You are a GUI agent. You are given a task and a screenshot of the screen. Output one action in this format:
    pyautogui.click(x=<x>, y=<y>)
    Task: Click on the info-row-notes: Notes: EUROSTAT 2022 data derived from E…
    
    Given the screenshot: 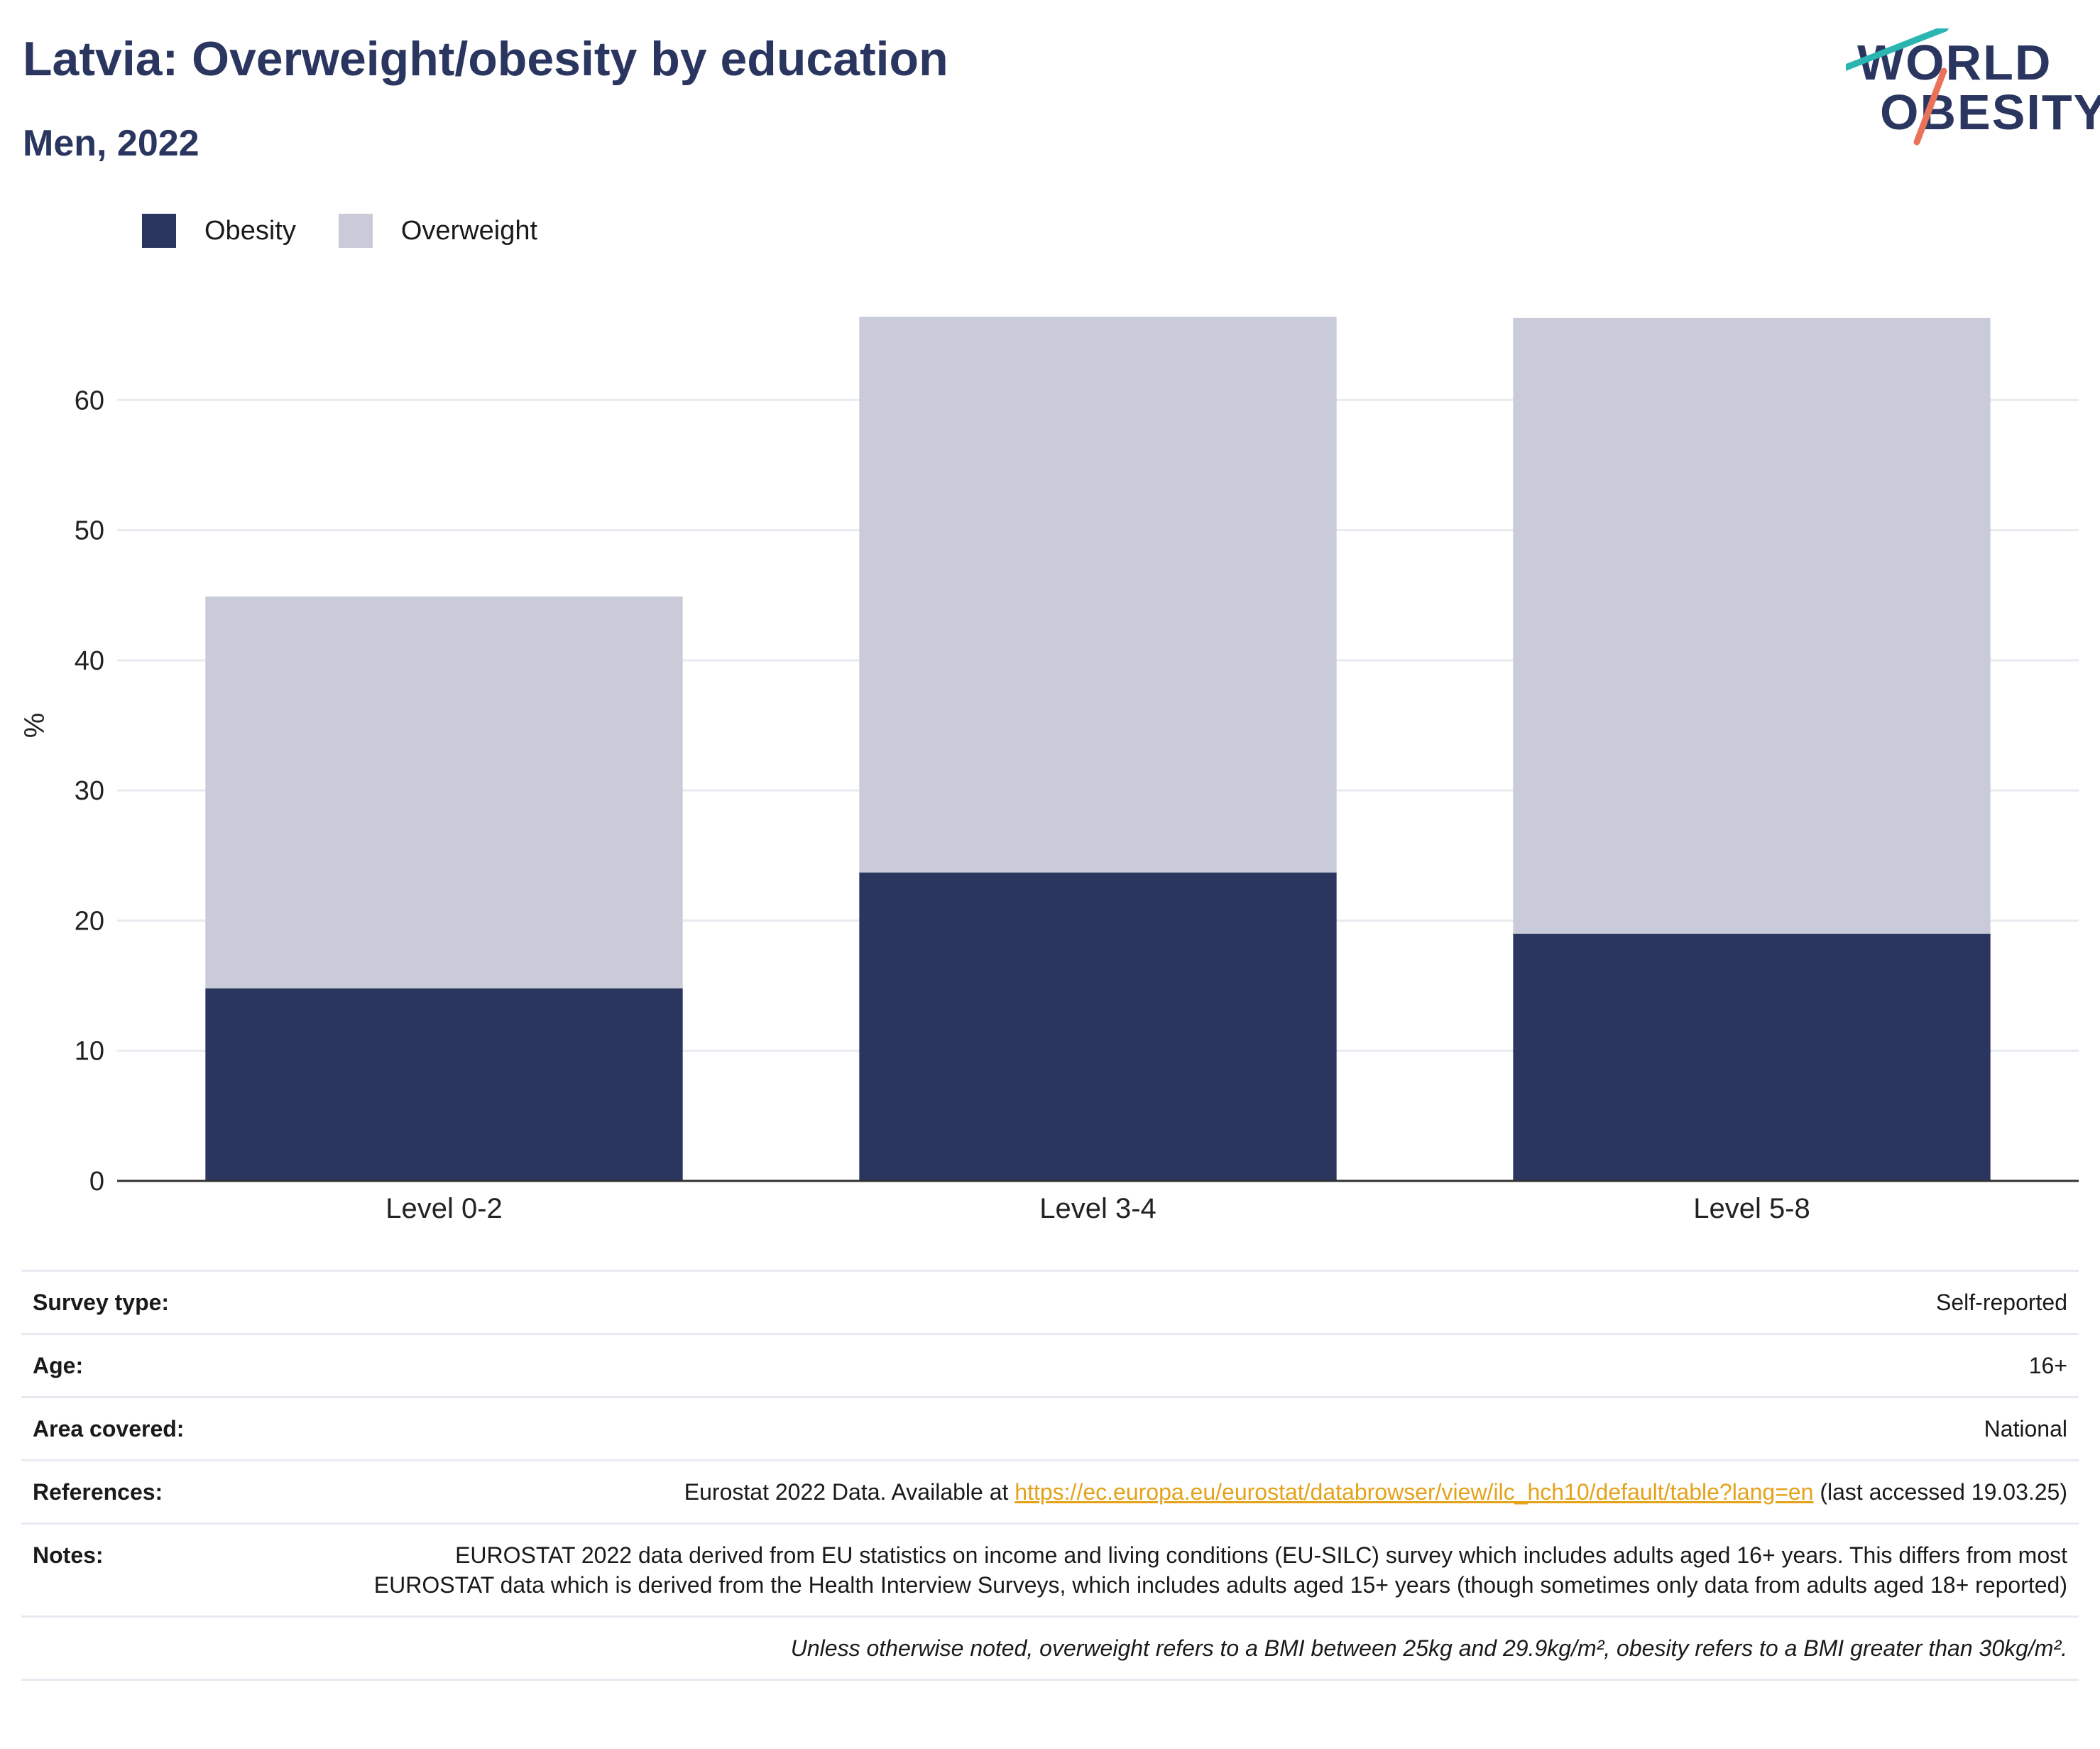 What is the action you would take?
    pyautogui.click(x=1050, y=1569)
    